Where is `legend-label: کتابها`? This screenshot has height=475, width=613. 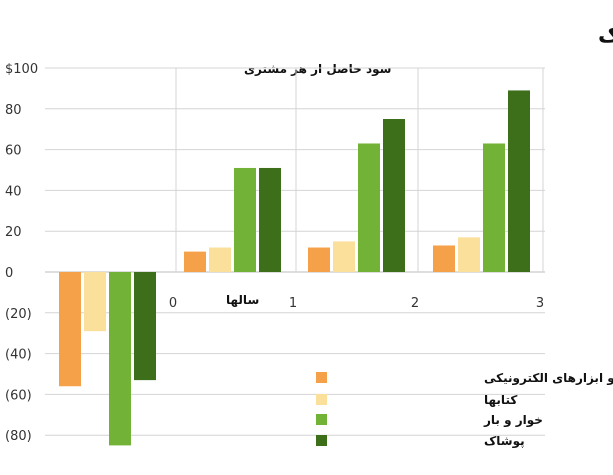 legend-label: کتابها is located at coordinates (500, 400).